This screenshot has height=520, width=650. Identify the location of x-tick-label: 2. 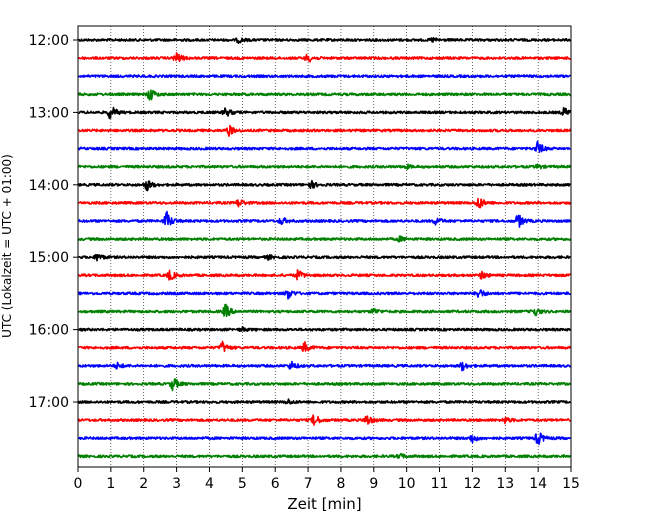
(143, 484).